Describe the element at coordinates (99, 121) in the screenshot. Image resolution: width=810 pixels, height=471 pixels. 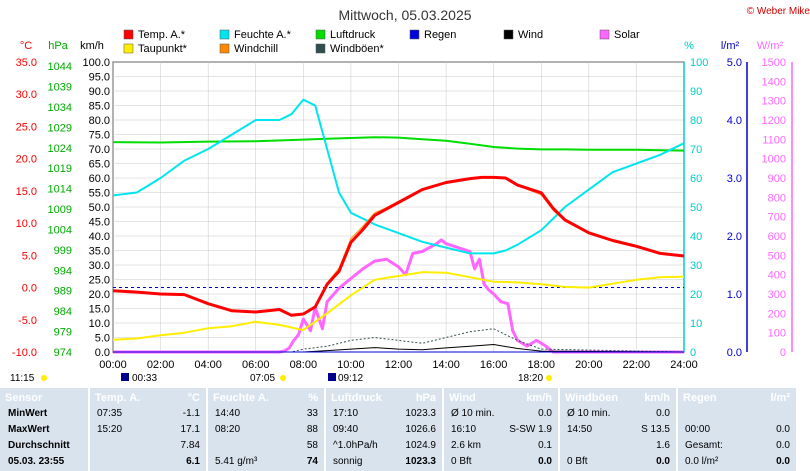
I see `wind-tick-label: 80.0` at that location.